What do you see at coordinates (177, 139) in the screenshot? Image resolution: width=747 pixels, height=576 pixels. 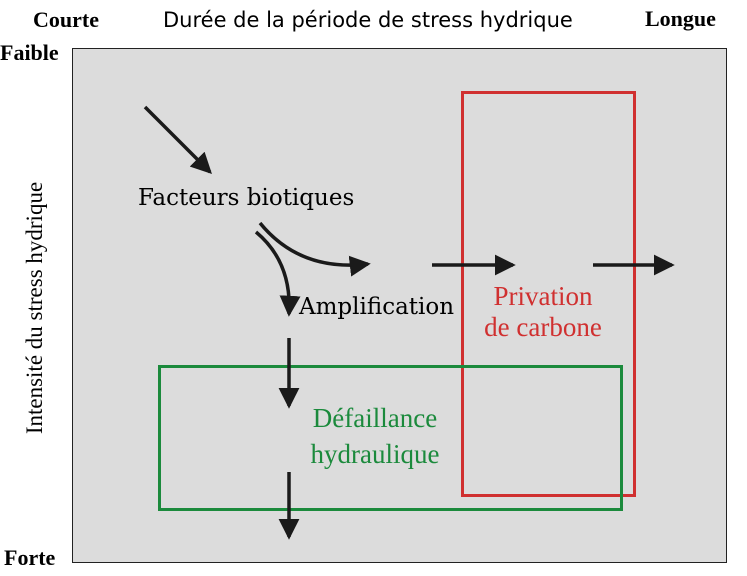 I see `biotic-input-arrow` at bounding box center [177, 139].